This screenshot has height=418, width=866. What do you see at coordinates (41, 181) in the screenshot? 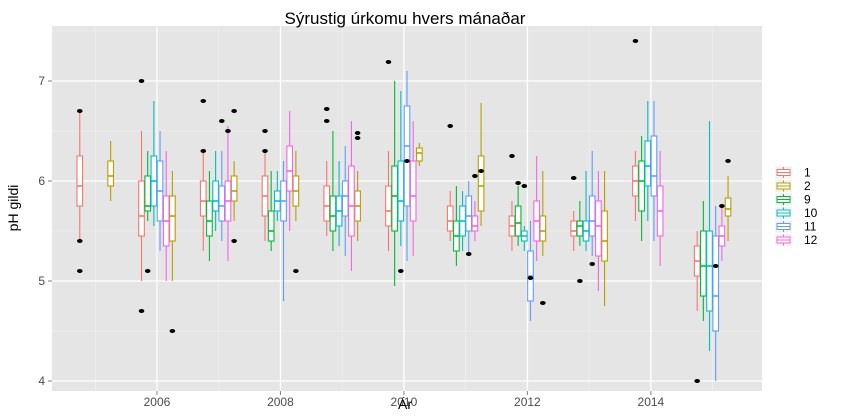
I see `y-tick-label: 6` at bounding box center [41, 181].